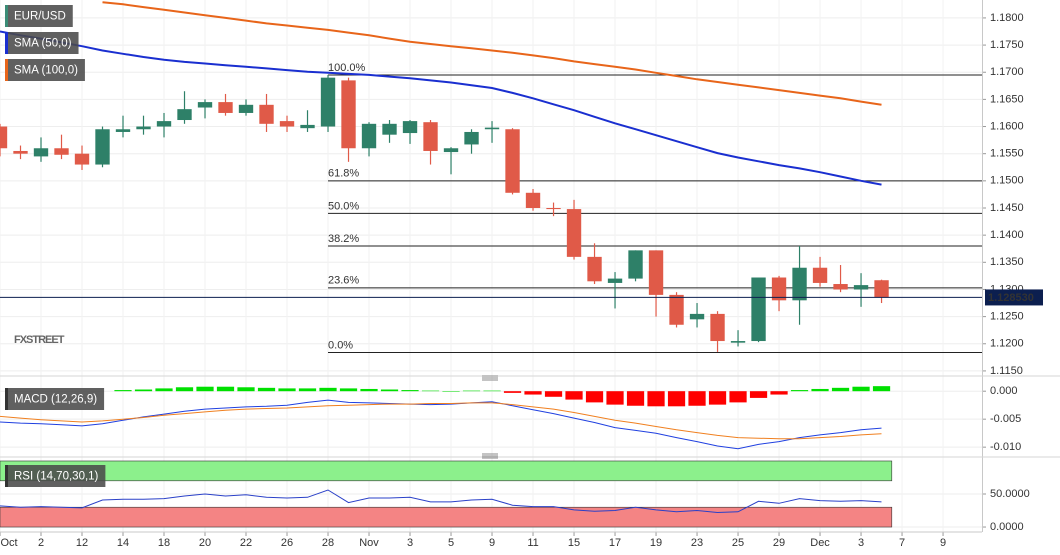  I want to click on legend-item: EUR/USD, so click(39, 16).